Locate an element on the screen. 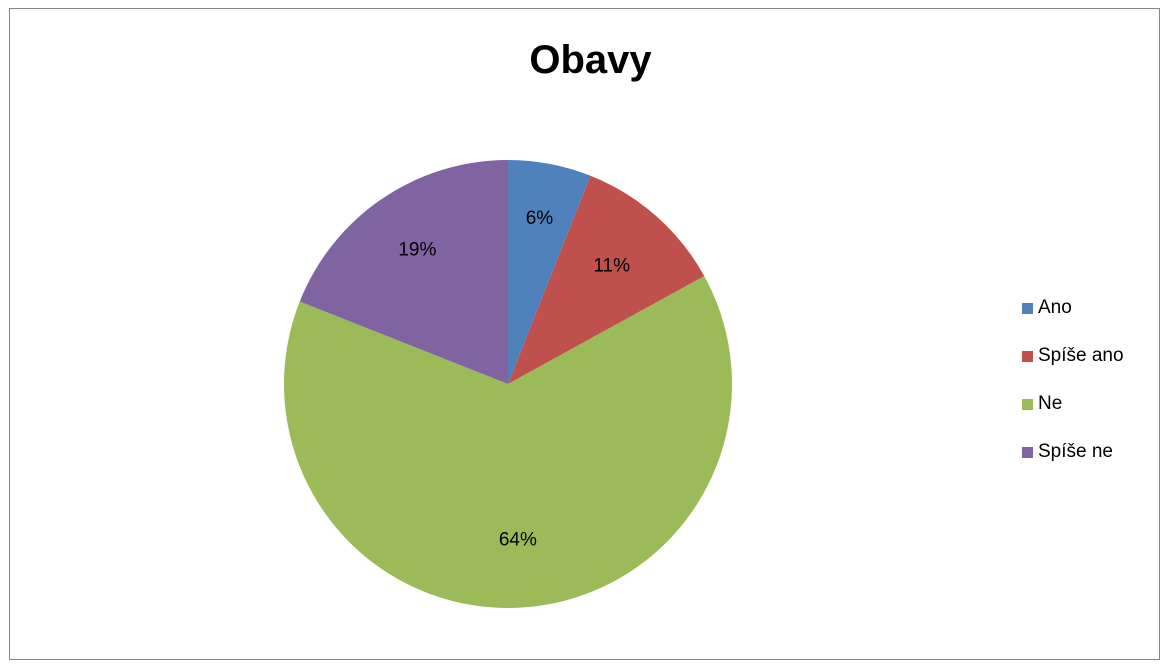  legend-label-ne: Ne is located at coordinates (1050, 403).